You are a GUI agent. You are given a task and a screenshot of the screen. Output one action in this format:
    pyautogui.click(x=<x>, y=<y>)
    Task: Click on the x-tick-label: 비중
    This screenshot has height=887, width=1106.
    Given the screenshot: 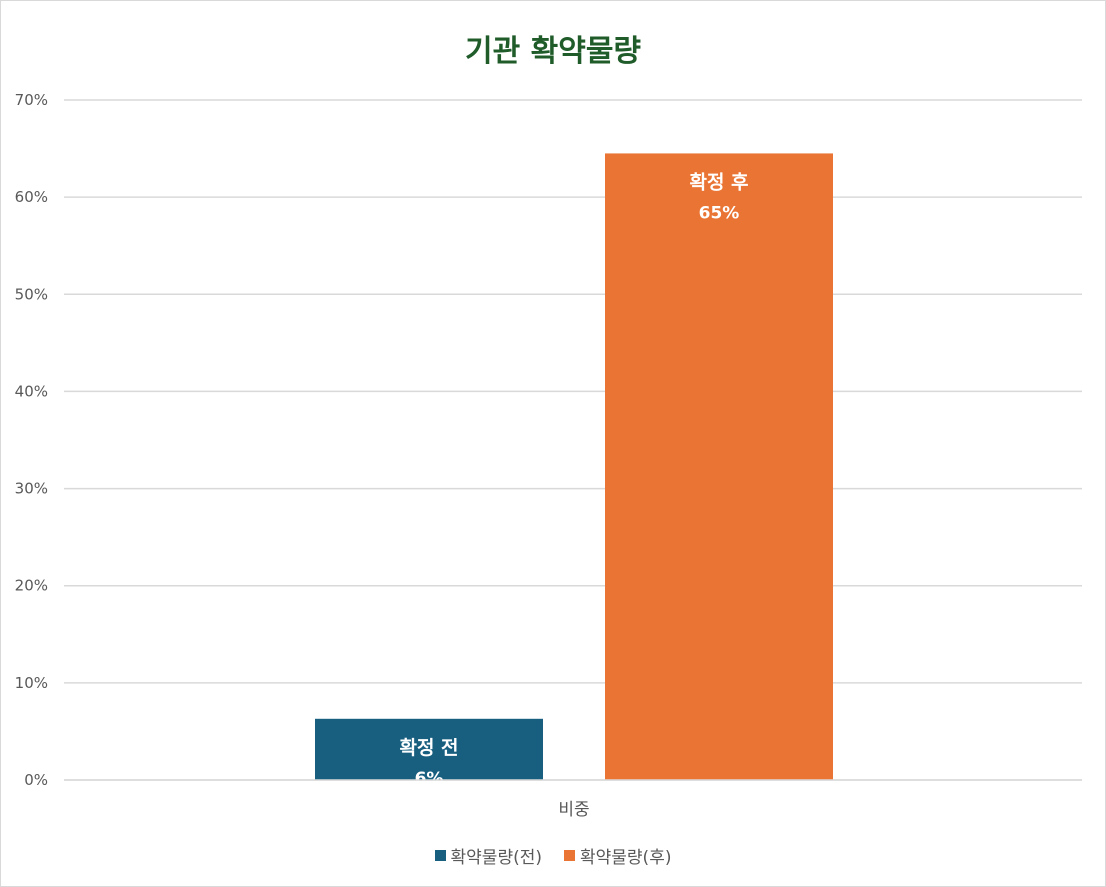 What is the action you would take?
    pyautogui.click(x=573, y=810)
    